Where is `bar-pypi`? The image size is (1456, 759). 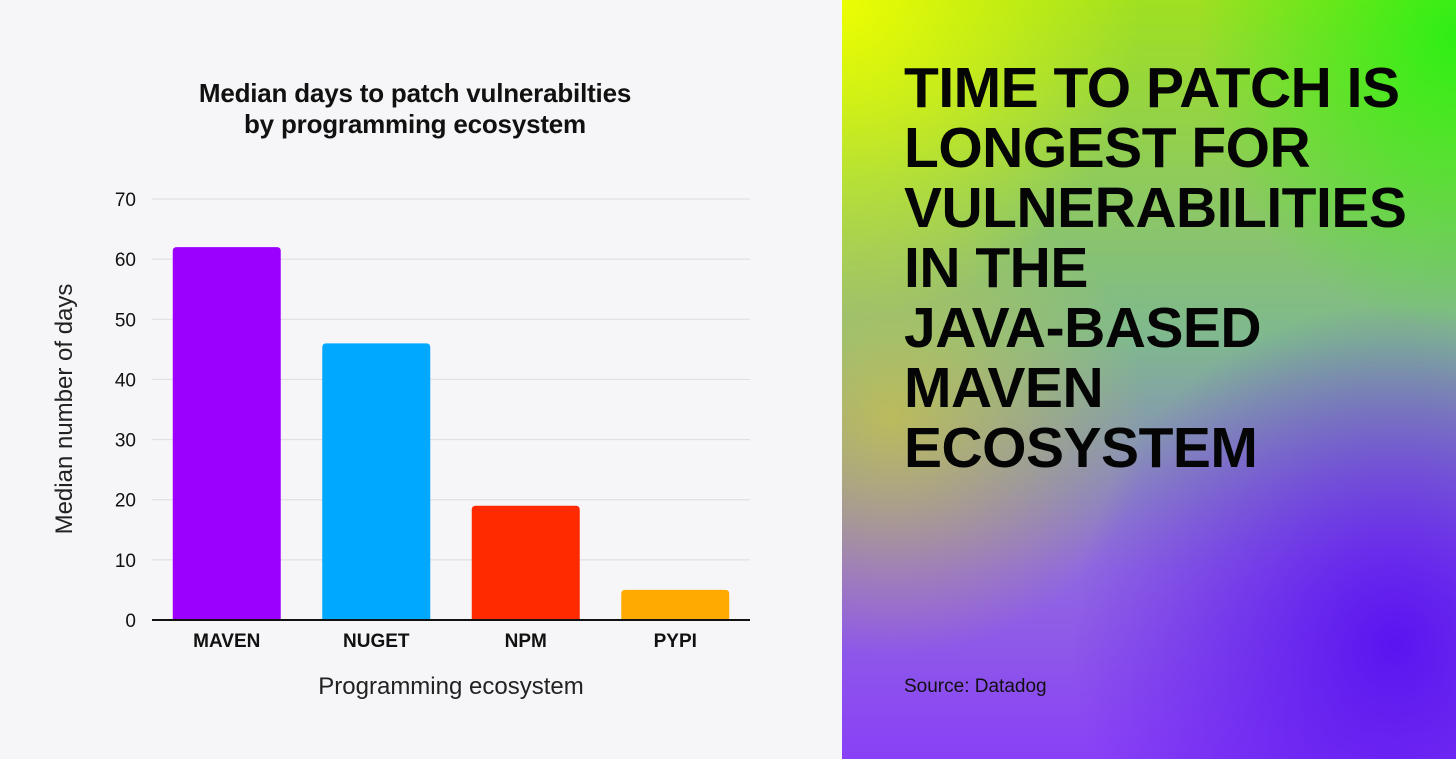
bar-pypi is located at coordinates (675, 604).